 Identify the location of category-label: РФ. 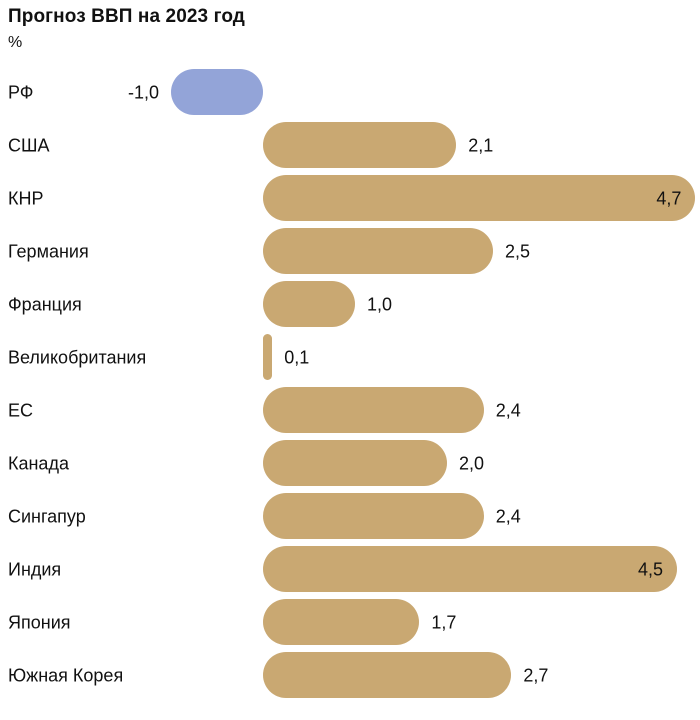
(21, 92).